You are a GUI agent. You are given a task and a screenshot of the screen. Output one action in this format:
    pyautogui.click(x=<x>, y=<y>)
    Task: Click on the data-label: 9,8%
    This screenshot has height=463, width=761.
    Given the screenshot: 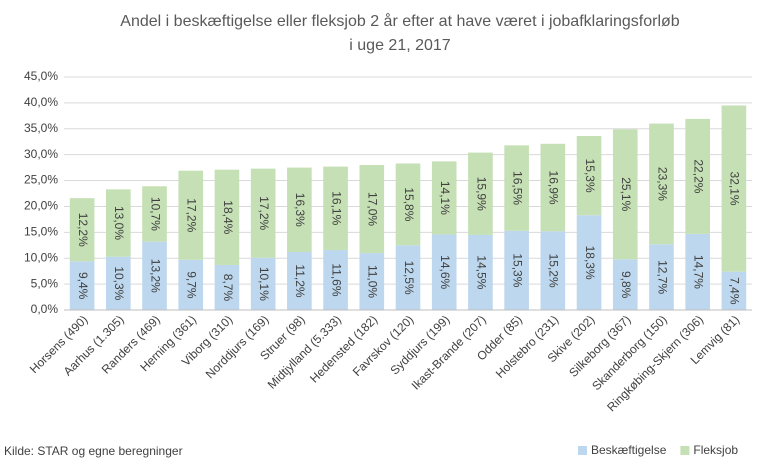 What is the action you would take?
    pyautogui.click(x=626, y=285)
    